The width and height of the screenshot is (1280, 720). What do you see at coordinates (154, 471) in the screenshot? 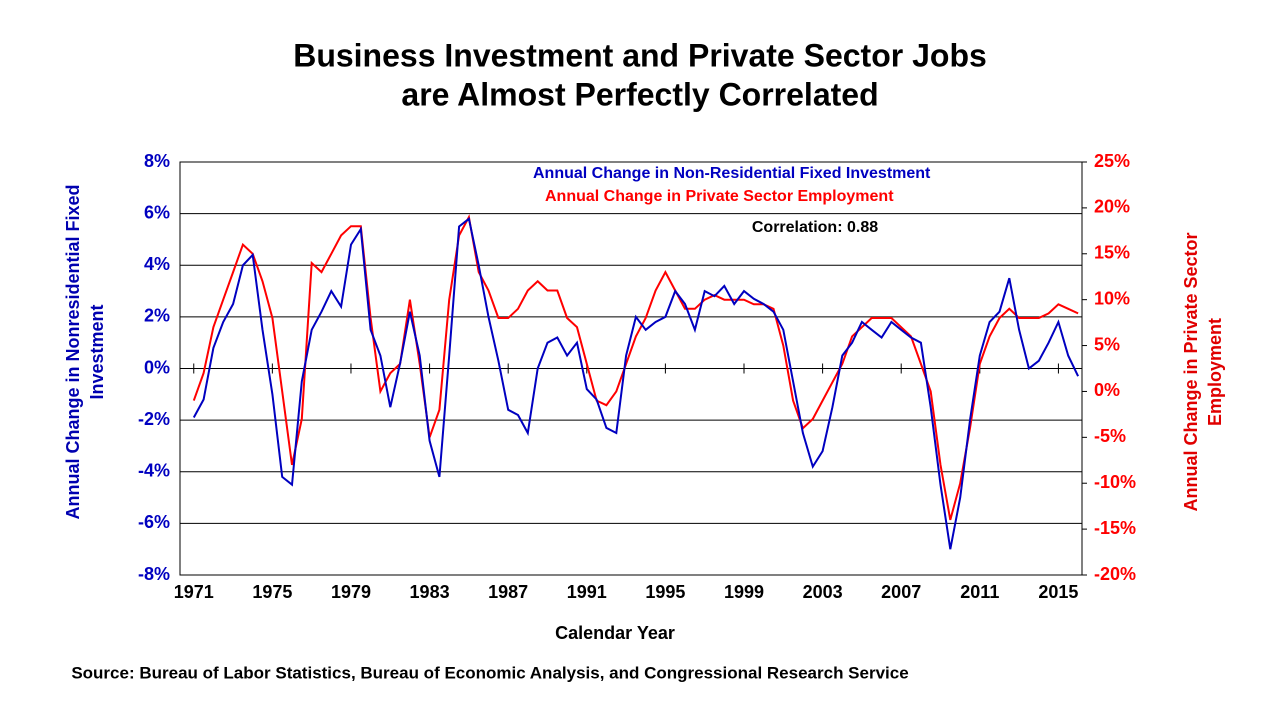
I see `y-tick-label: -4%` at bounding box center [154, 471].